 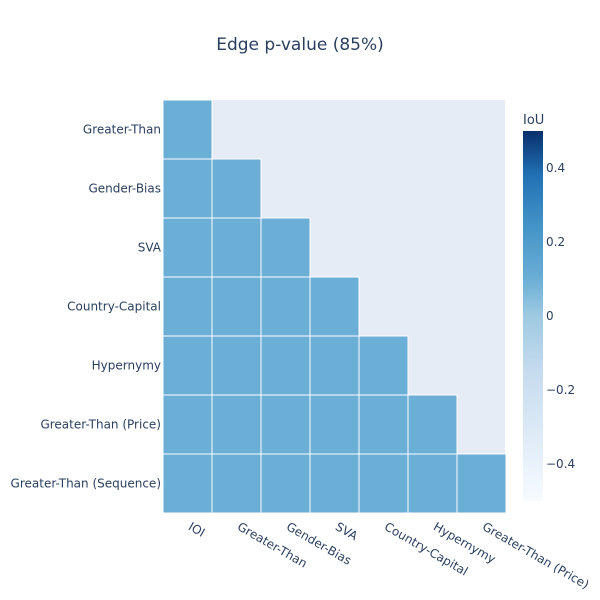 I want to click on colorbar, so click(x=533, y=316).